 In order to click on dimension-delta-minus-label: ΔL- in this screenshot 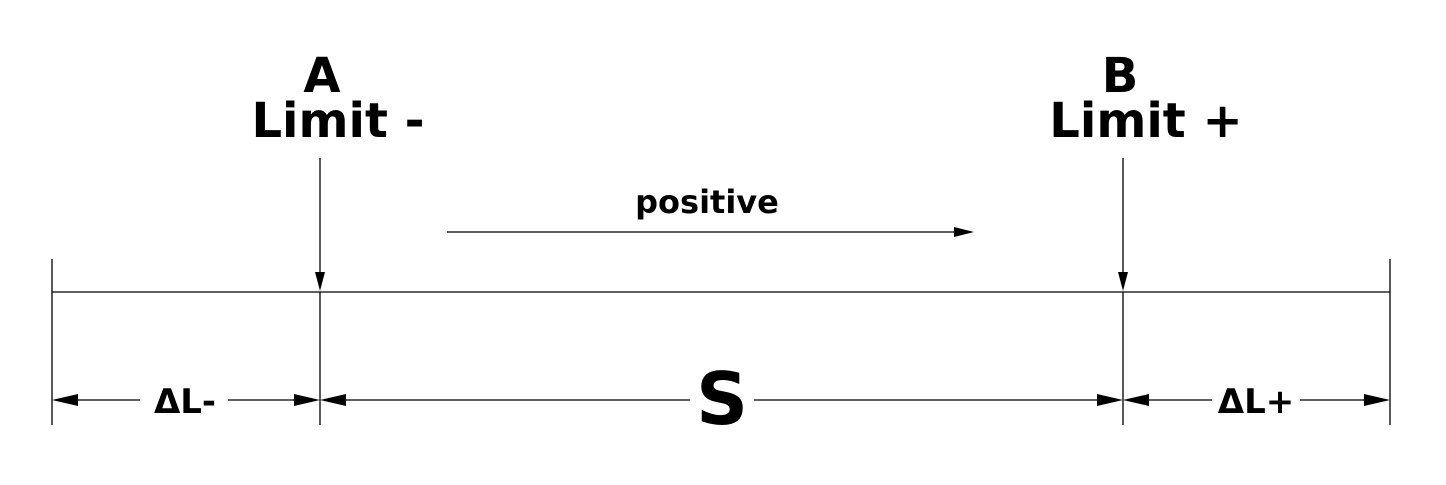, I will do `click(185, 402)`.